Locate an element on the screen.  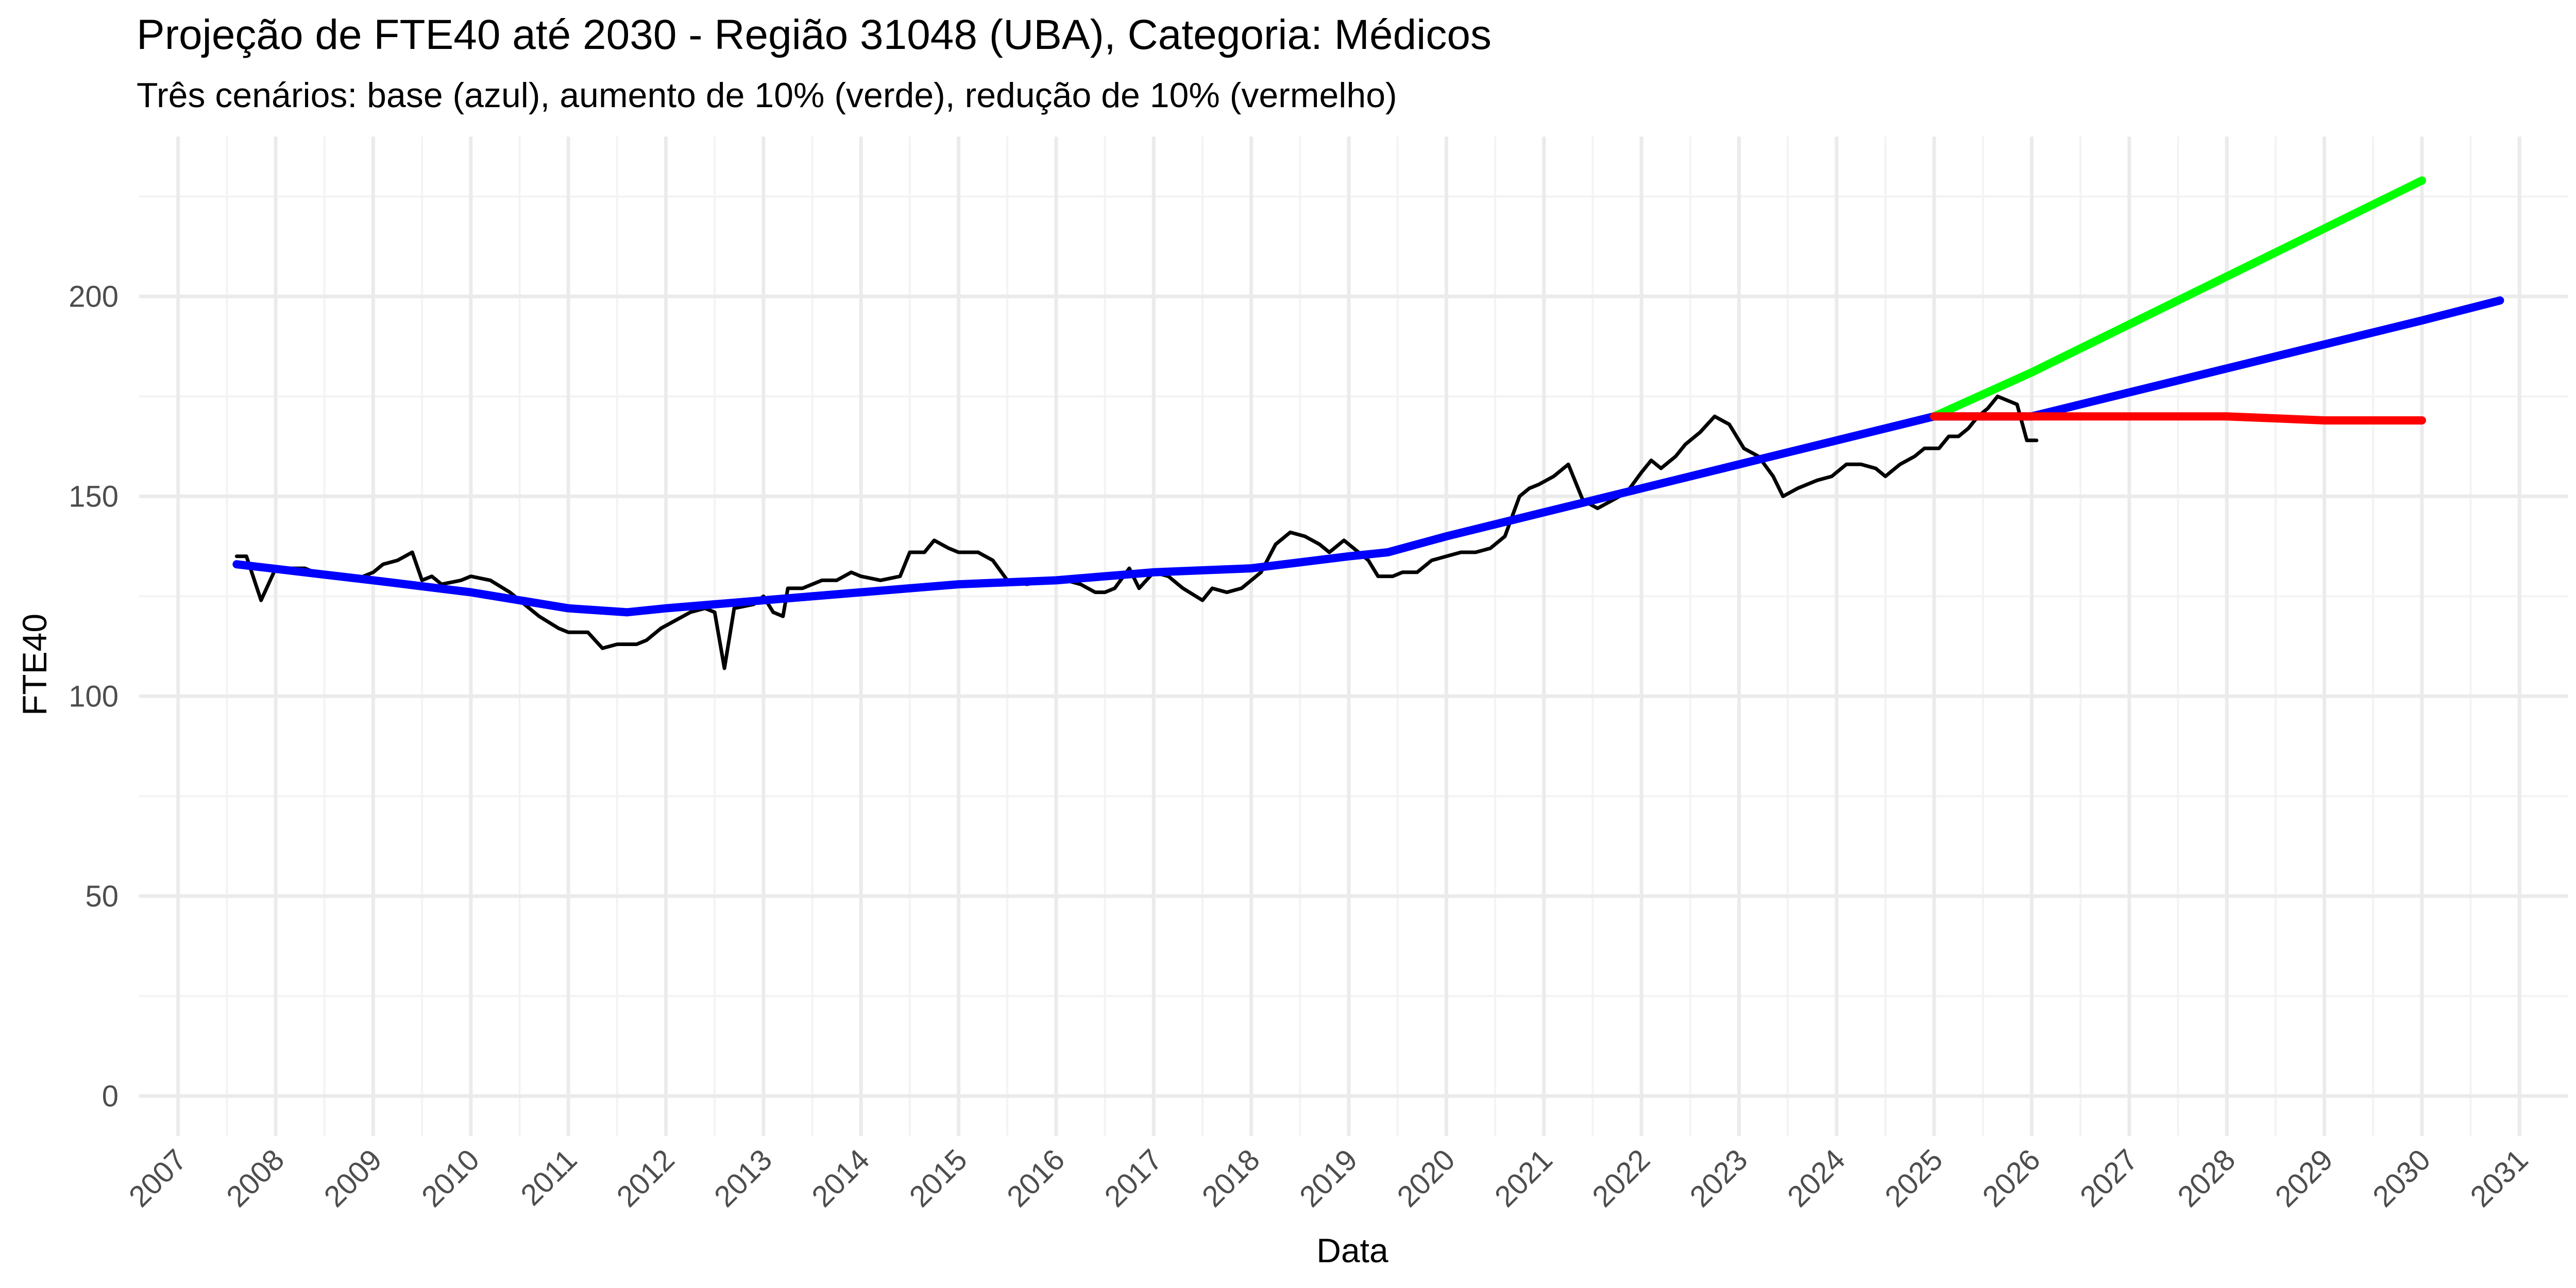
x-tick-label: 2027 is located at coordinates (2109, 1178).